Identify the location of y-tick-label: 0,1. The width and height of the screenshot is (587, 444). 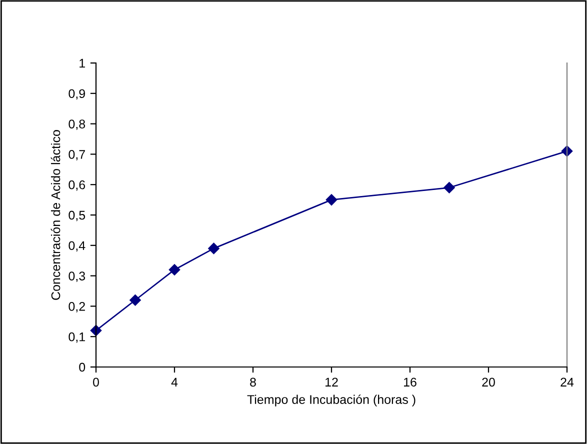
(76, 337).